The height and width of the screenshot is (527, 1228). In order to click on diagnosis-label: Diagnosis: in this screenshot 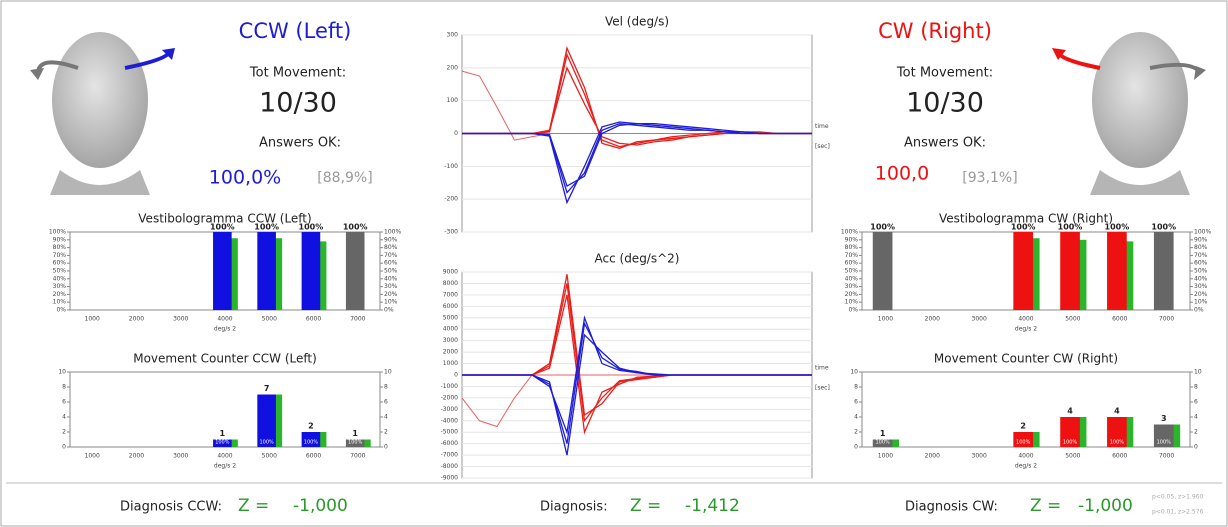, I will do `click(574, 507)`.